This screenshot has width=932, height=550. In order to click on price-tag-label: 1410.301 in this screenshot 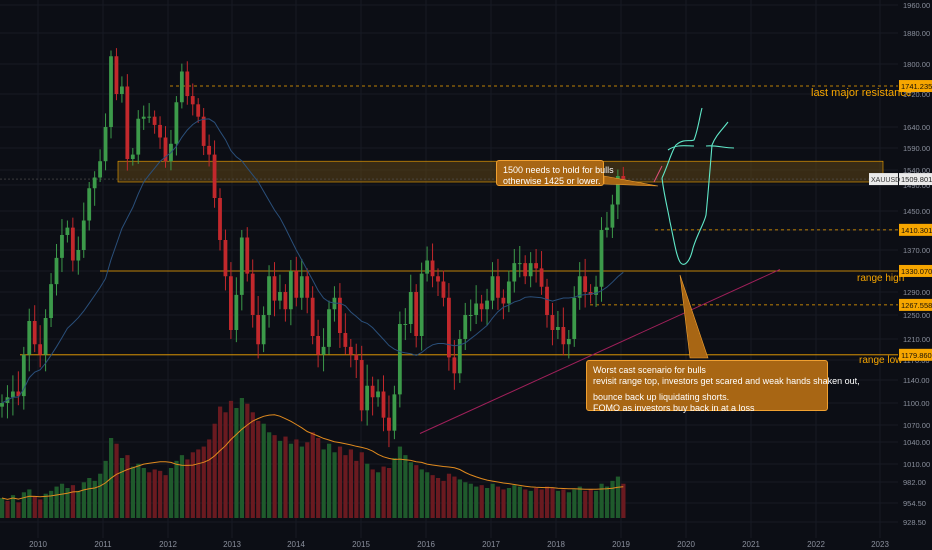, I will do `click(916, 230)`.